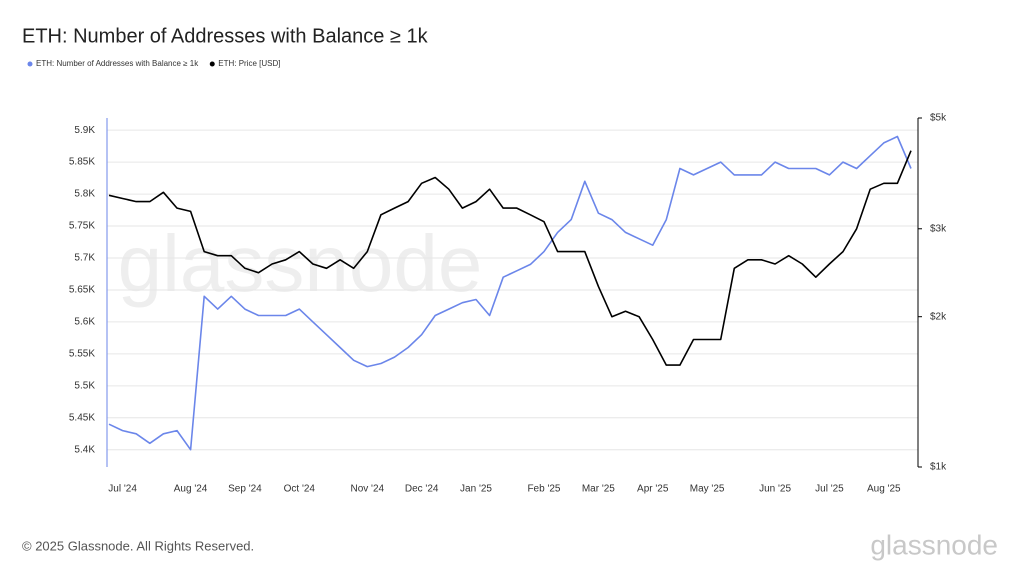 The image size is (1024, 576). Describe the element at coordinates (84, 449) in the screenshot. I see `y-tick-label: 5.4K` at that location.